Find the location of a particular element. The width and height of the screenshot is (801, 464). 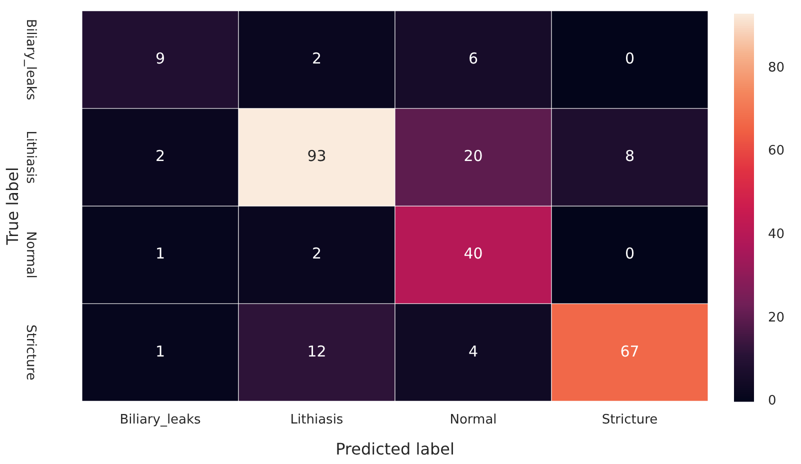

data-label: 4 is located at coordinates (473, 351).